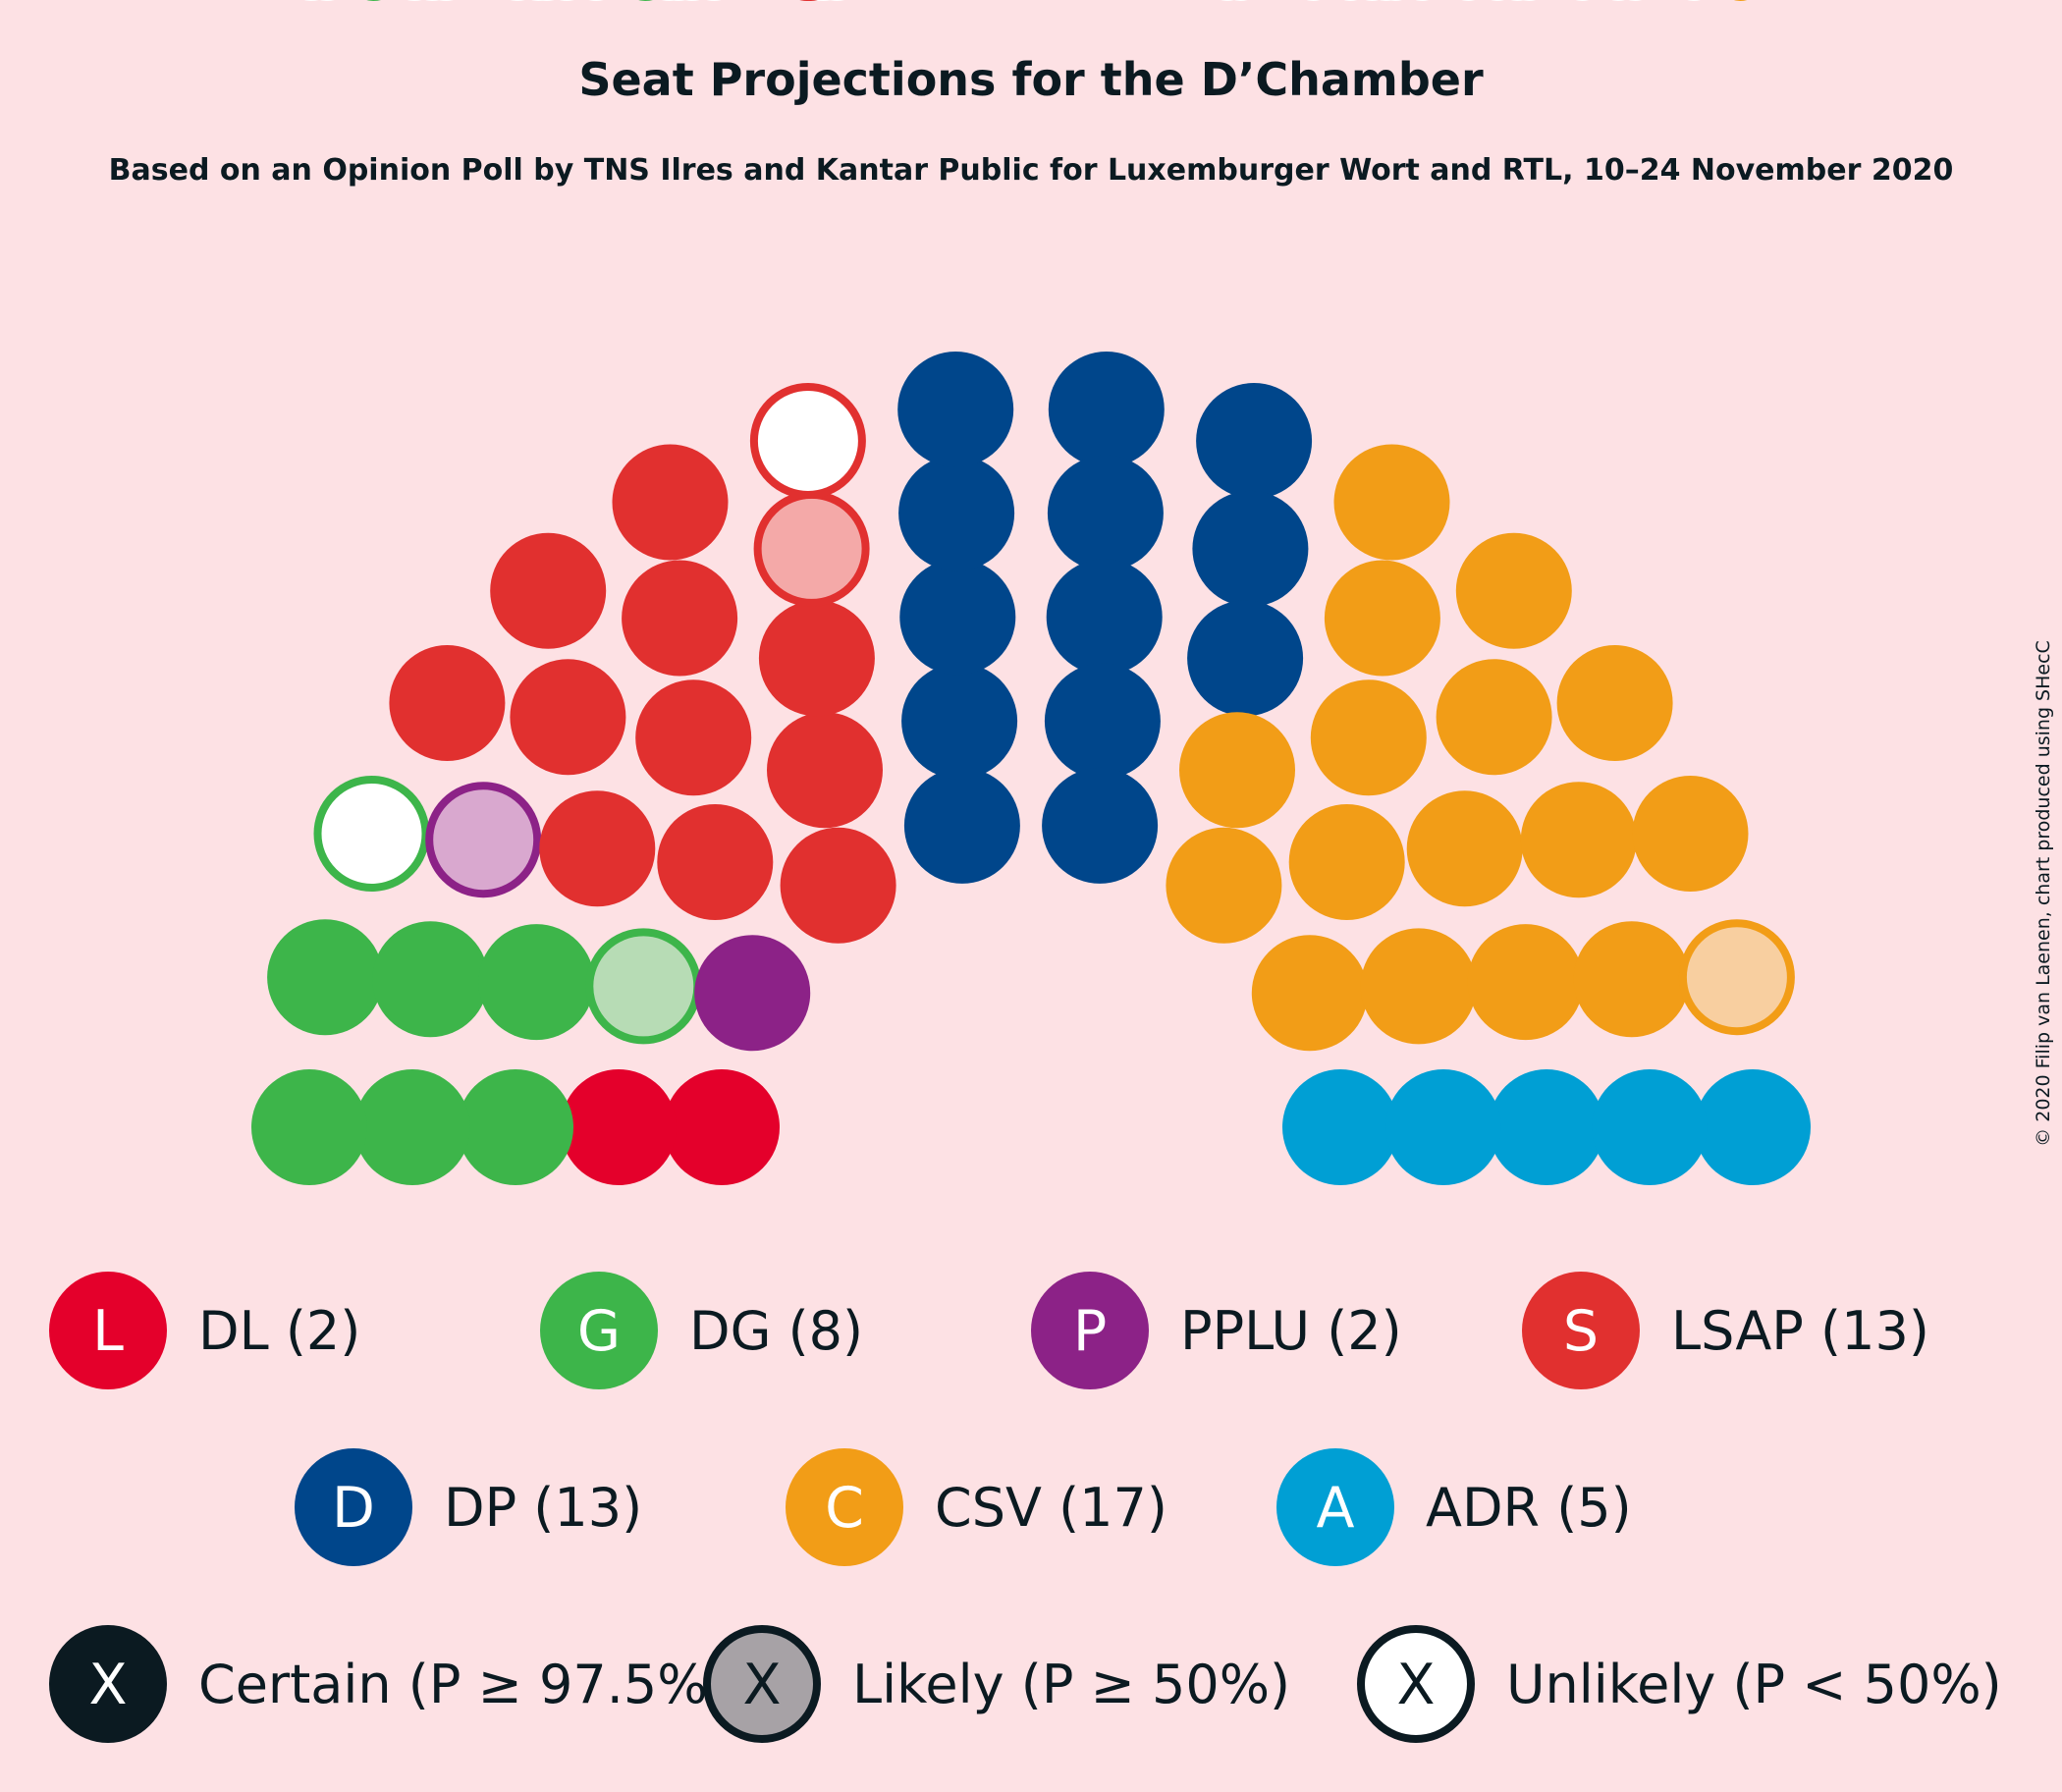 This screenshot has width=2062, height=1792. I want to click on legend-item-dl: L DL (2), so click(204, 1330).